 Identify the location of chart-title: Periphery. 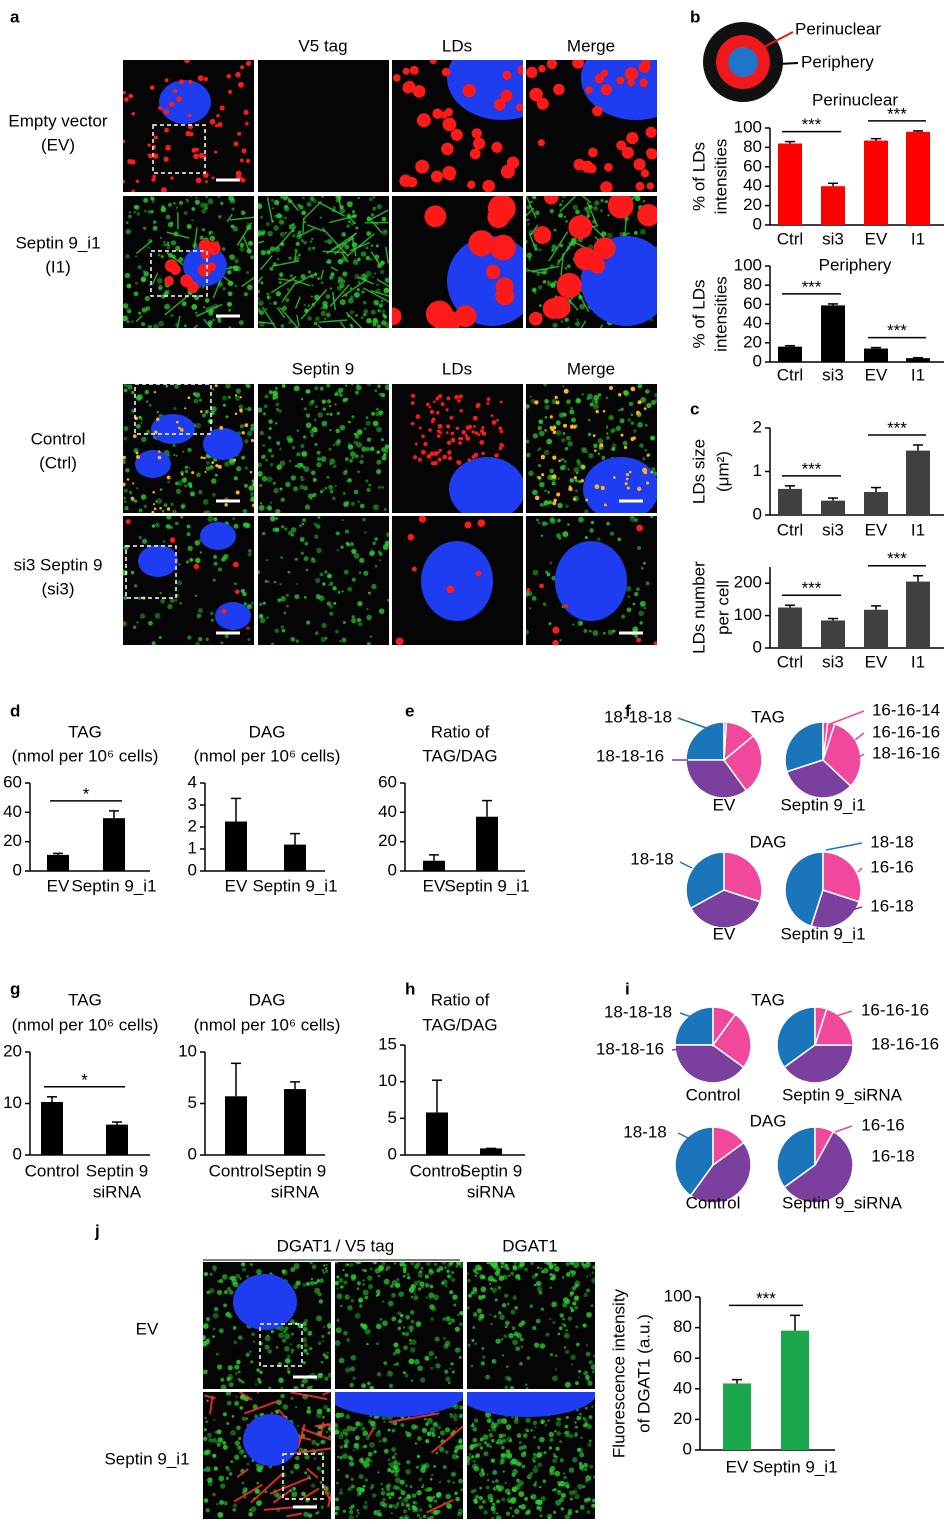
(855, 264).